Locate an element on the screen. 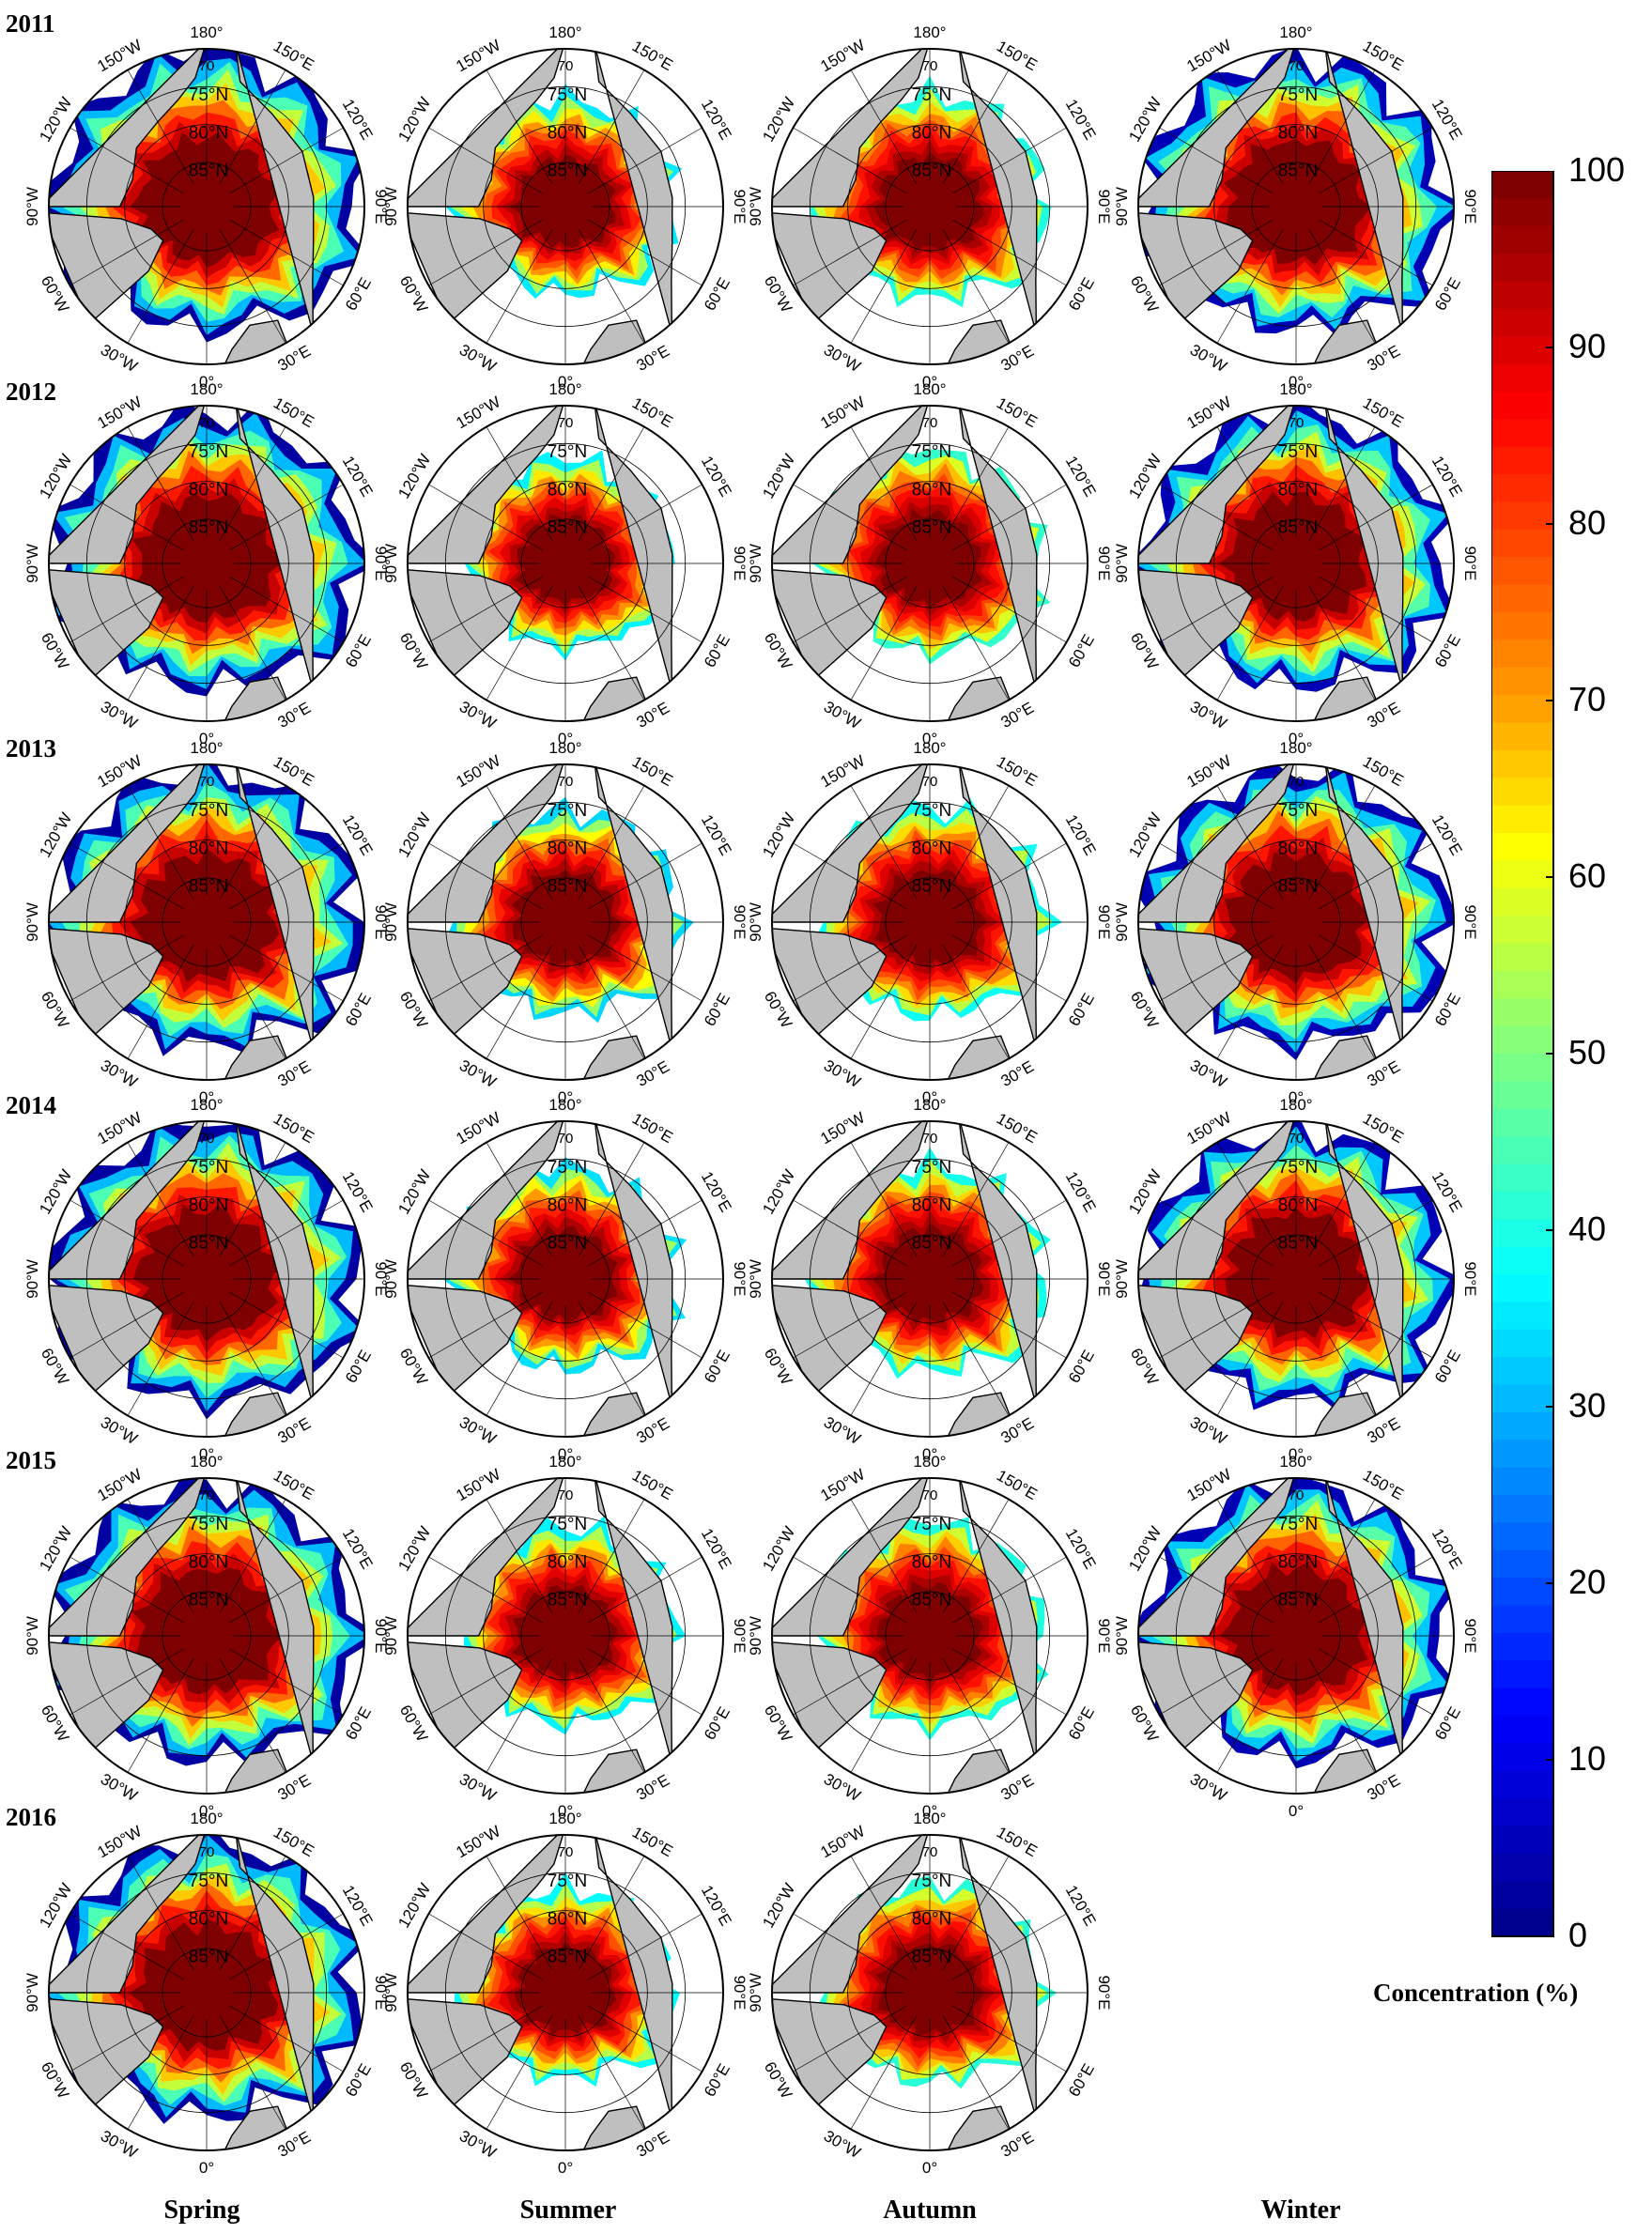 The image size is (1652, 2234). colorbar-tick-label: 10 is located at coordinates (1587, 1758).